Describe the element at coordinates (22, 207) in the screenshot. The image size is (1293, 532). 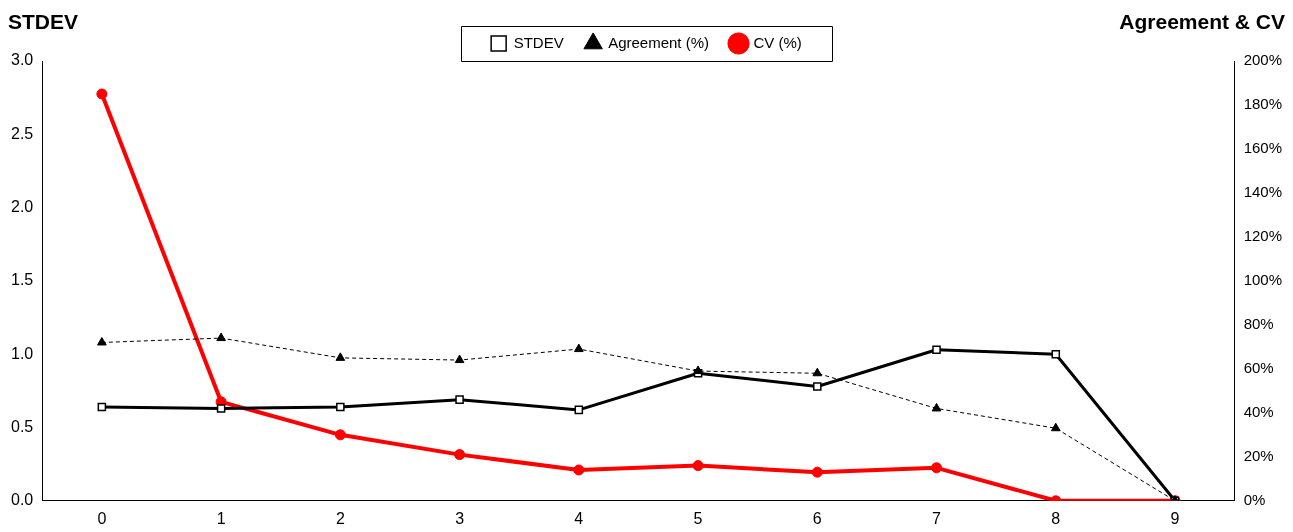
I see `y-tick-label: 2.0` at that location.